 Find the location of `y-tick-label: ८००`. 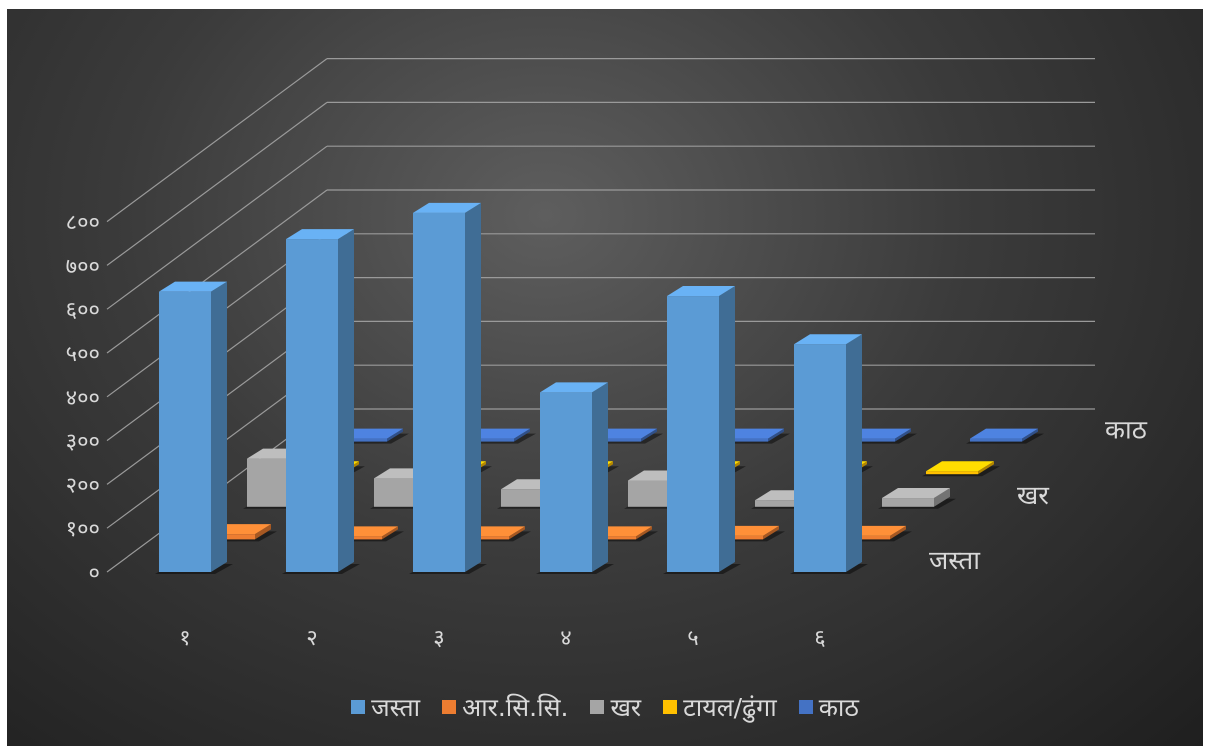

y-tick-label: ८०० is located at coordinates (83, 223).